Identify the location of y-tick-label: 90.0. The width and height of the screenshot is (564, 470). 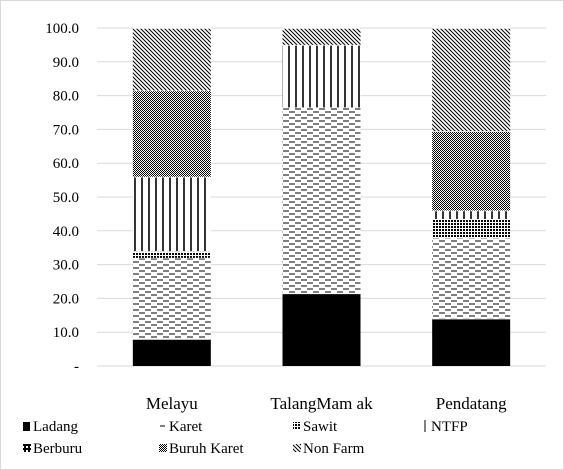
(66, 63).